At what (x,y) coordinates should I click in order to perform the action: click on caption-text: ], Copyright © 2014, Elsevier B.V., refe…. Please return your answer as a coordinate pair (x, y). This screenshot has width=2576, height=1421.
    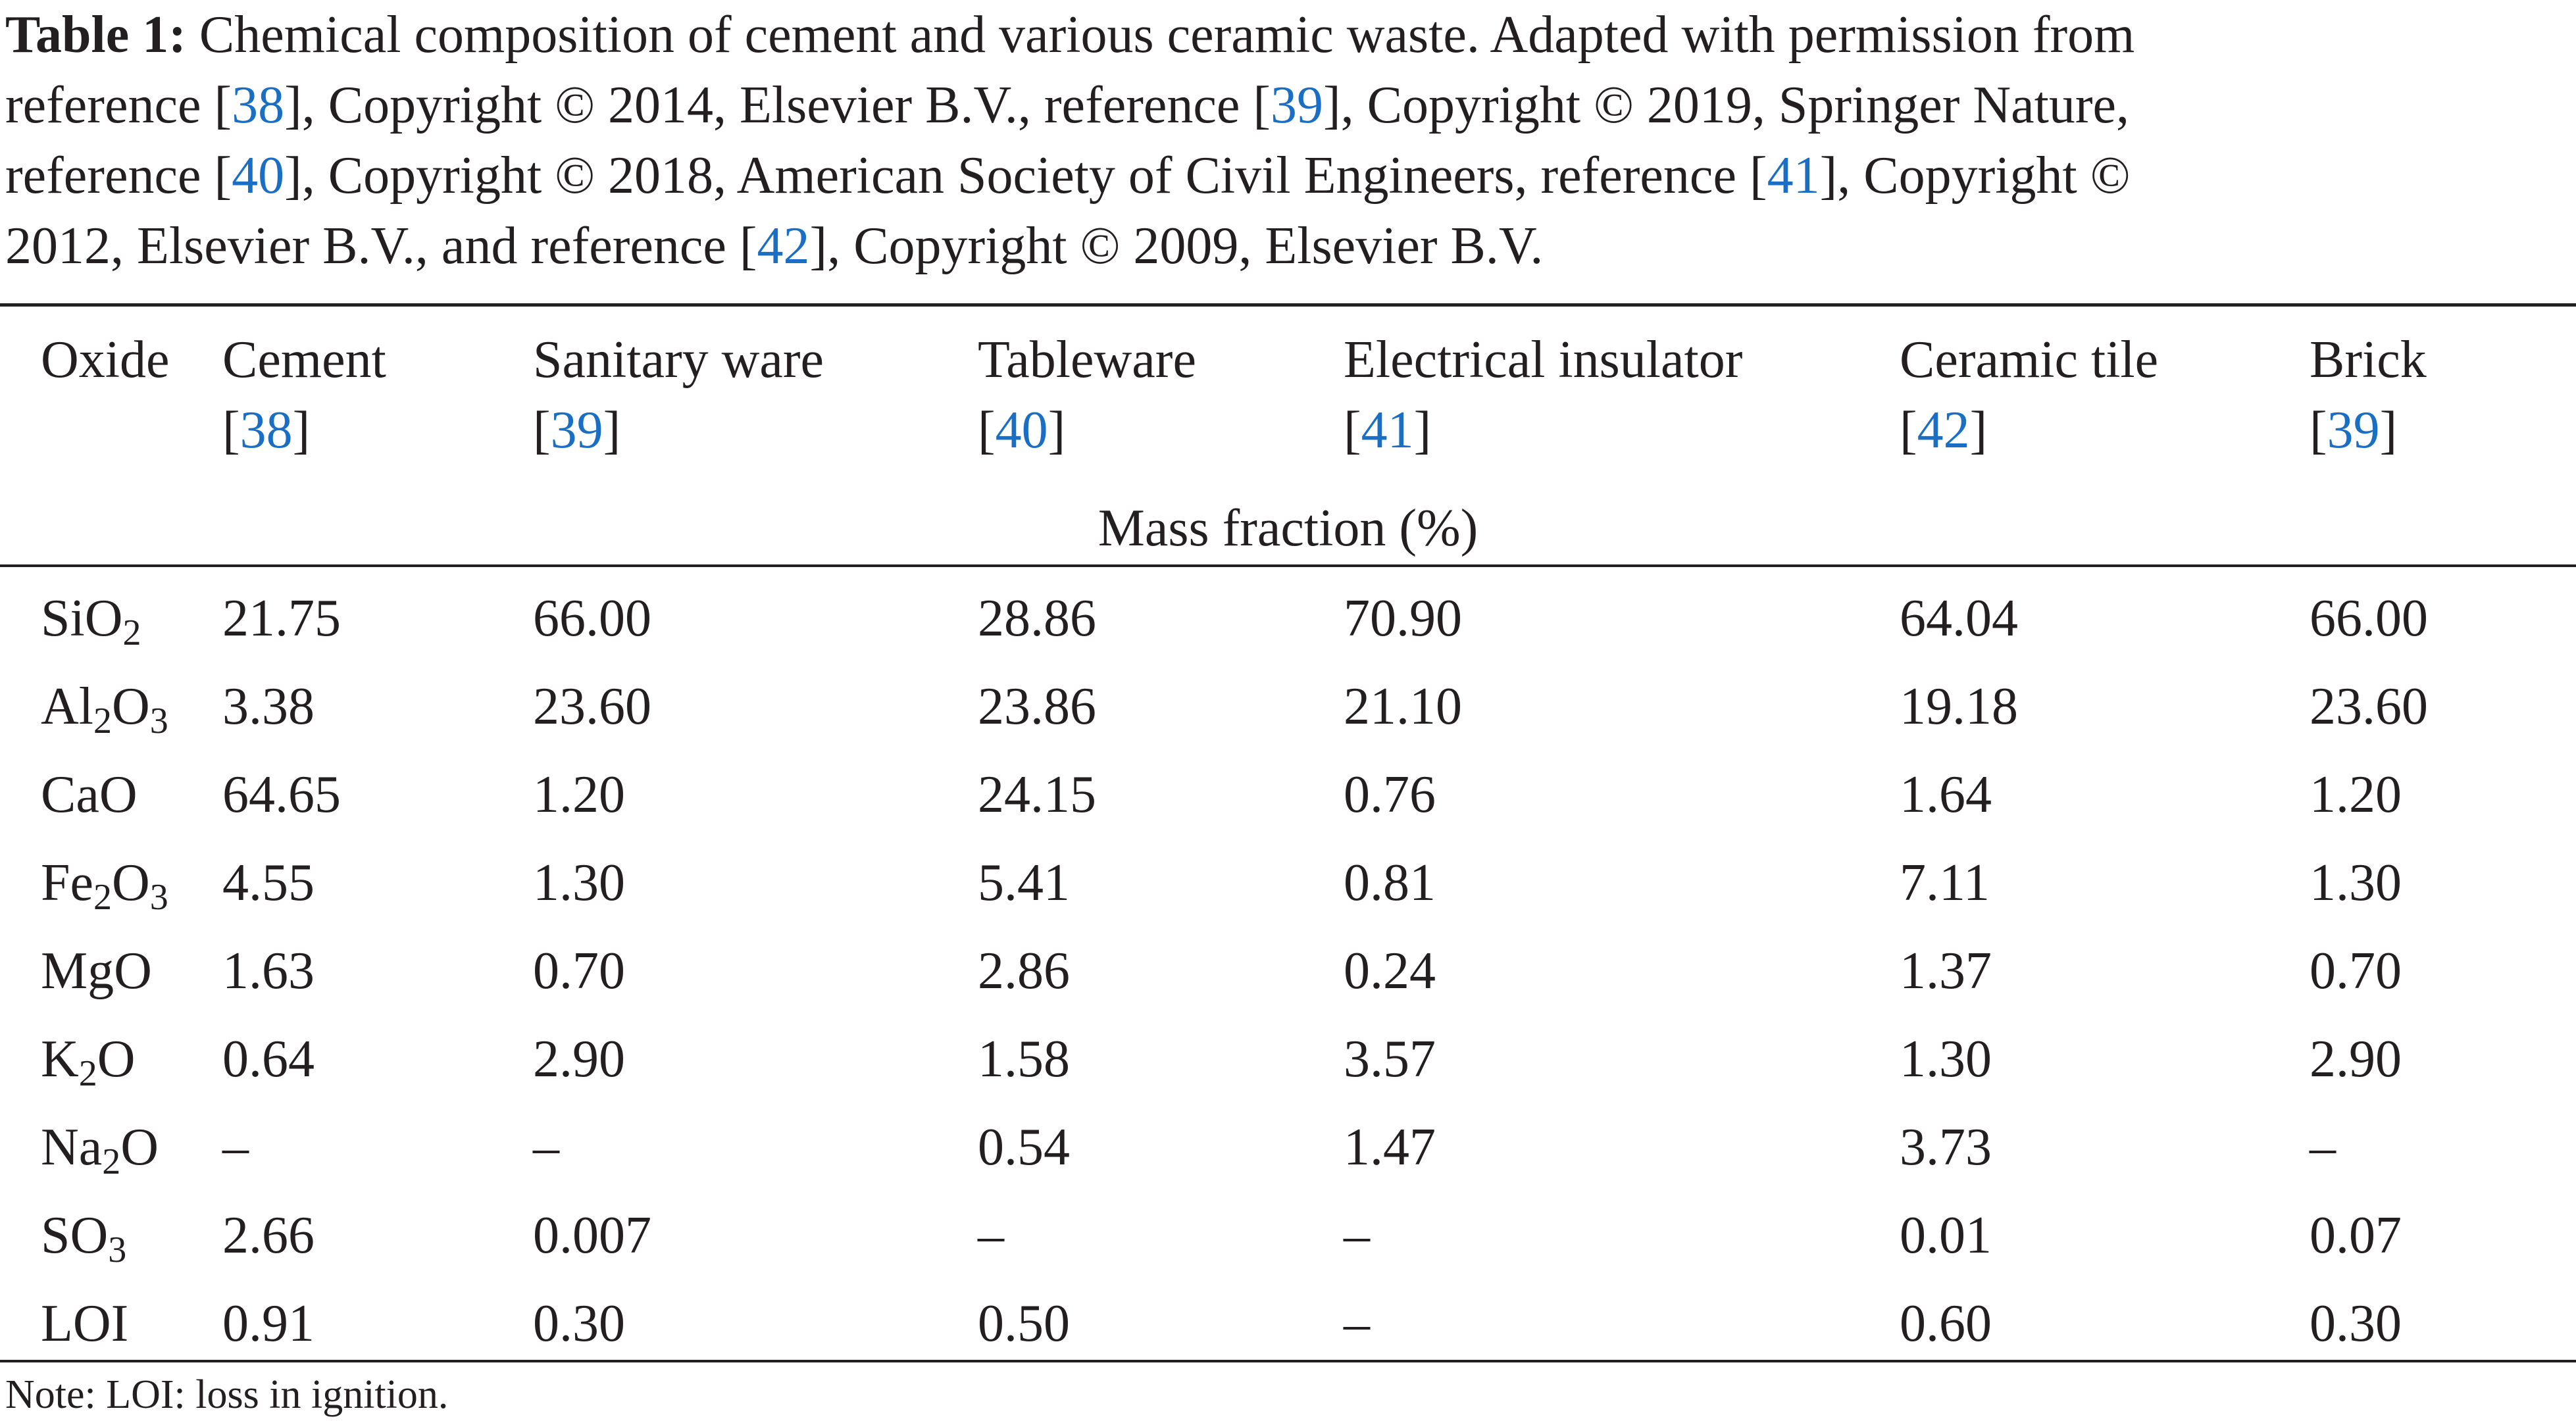
    Looking at the image, I should click on (777, 105).